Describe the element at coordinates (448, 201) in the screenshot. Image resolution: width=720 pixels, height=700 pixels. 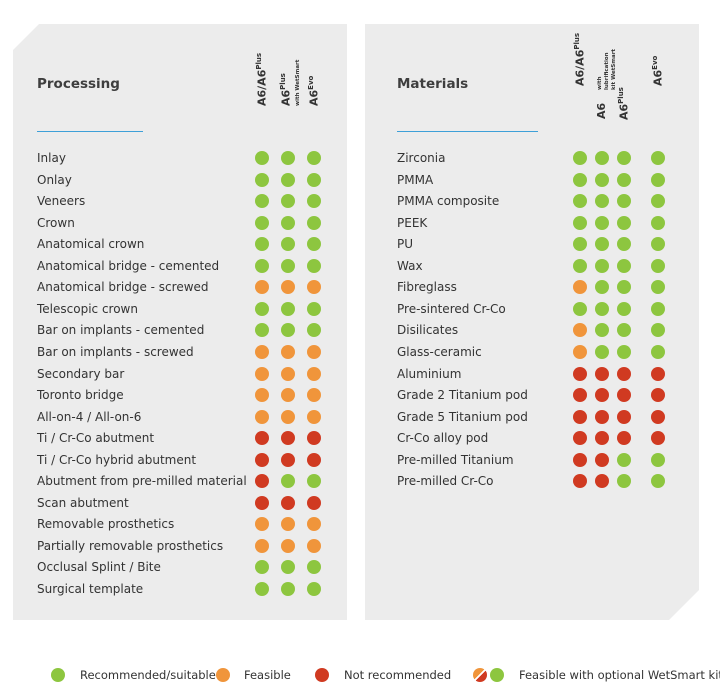
I see `row-label: PMMA composite` at that location.